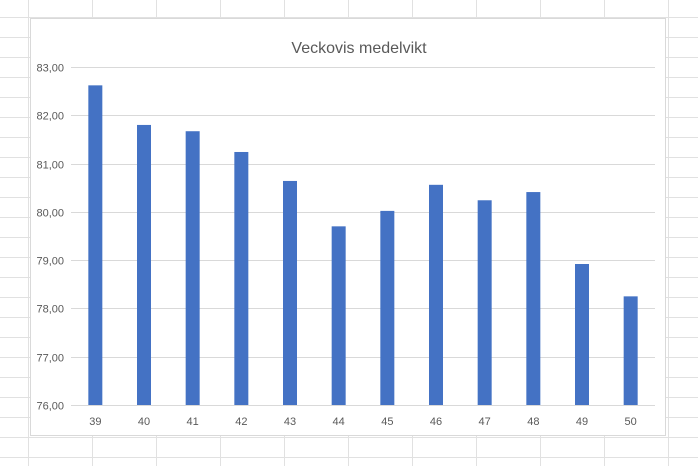 This screenshot has height=466, width=698. What do you see at coordinates (50, 310) in the screenshot?
I see `y-tick-label: 78,00` at bounding box center [50, 310].